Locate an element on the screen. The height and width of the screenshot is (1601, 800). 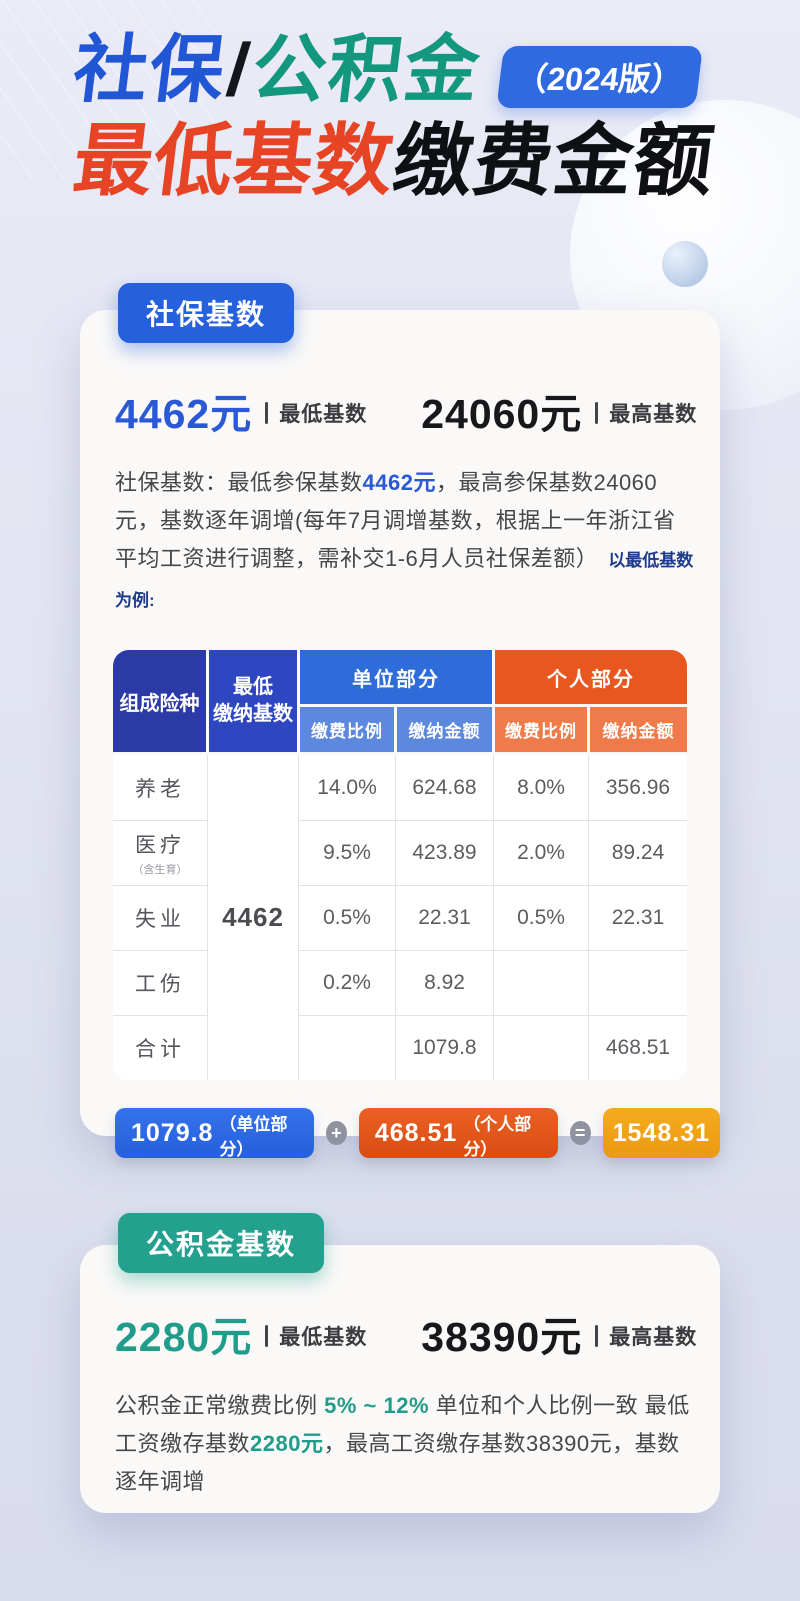
desc-segment: 单位和个人比例一致 最低工资缴存基数 is located at coordinates (402, 1424).